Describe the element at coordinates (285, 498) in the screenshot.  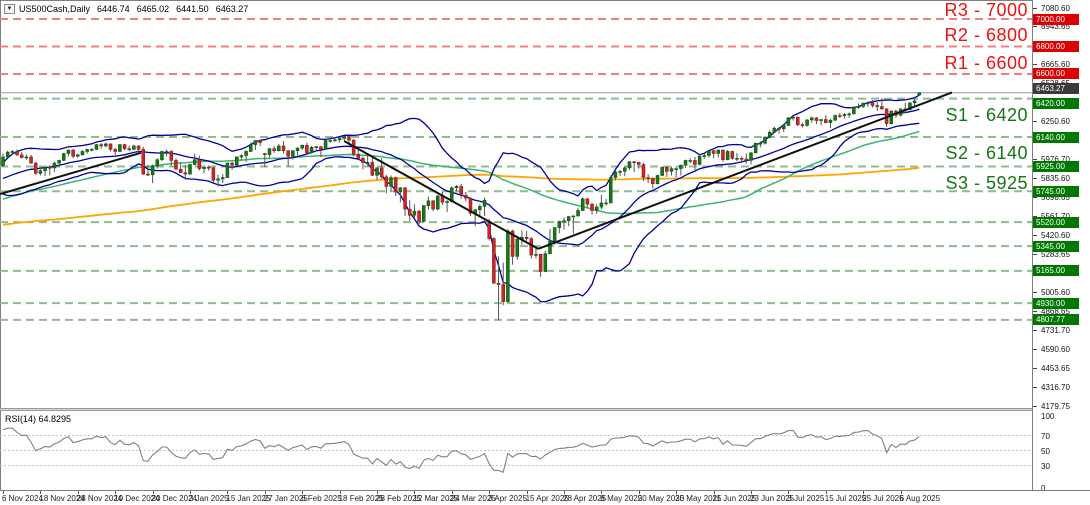
I see `time-axis-label: 27 Jan 2025` at that location.